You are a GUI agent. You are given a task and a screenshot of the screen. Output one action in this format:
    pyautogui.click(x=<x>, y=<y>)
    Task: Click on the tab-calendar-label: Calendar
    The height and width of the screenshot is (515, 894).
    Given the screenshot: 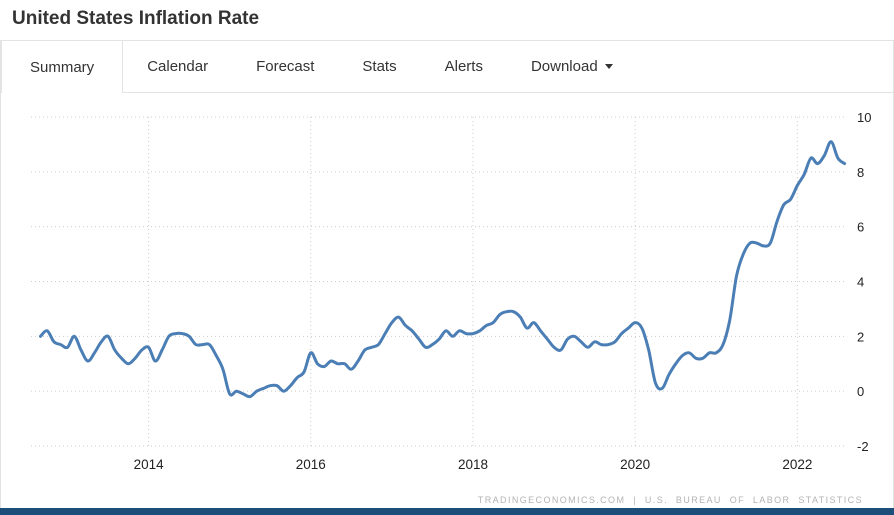 What is the action you would take?
    pyautogui.click(x=178, y=66)
    